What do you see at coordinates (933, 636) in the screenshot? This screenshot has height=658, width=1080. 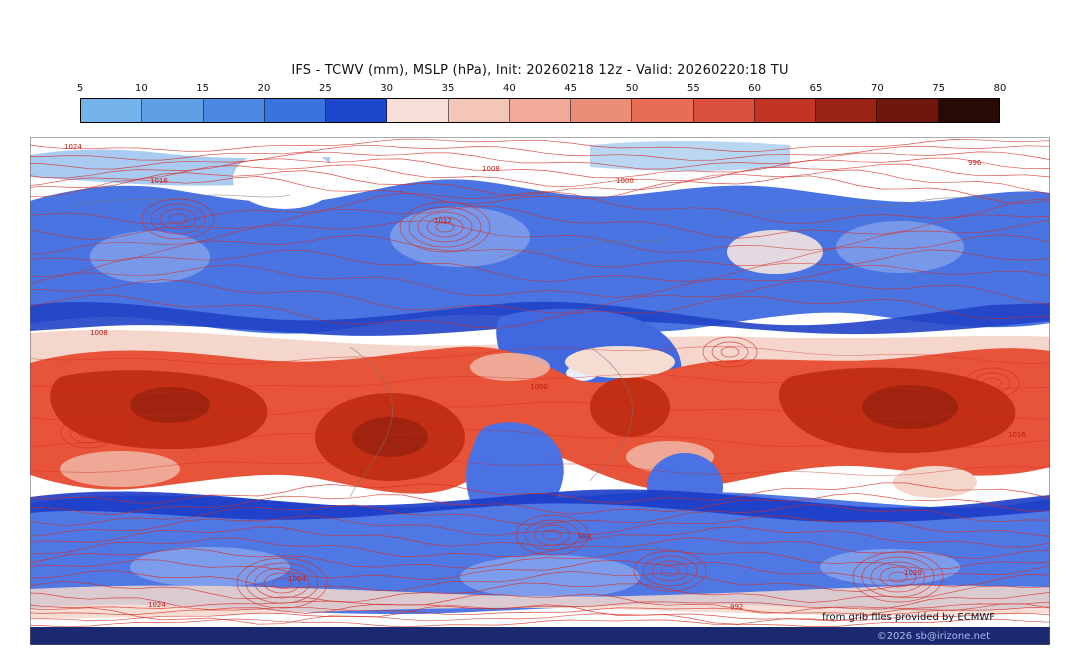 I see `copyright-text: ©2026 sb@irizone.net` at bounding box center [933, 636].